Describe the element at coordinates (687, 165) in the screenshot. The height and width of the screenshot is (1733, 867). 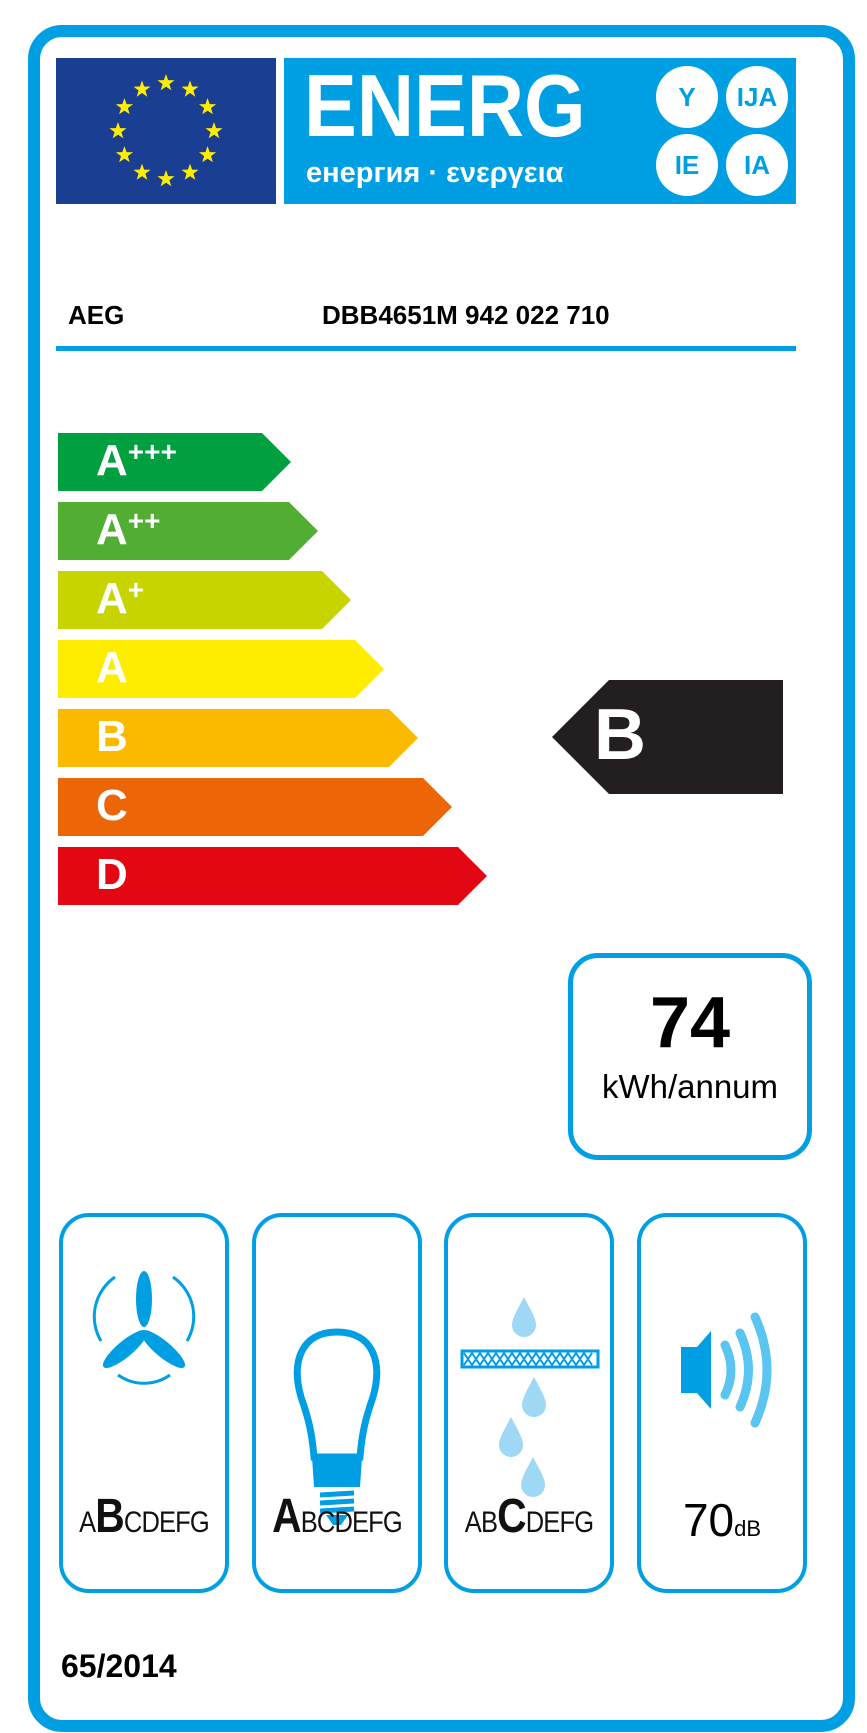
I see `suffix-ie: IE` at that location.